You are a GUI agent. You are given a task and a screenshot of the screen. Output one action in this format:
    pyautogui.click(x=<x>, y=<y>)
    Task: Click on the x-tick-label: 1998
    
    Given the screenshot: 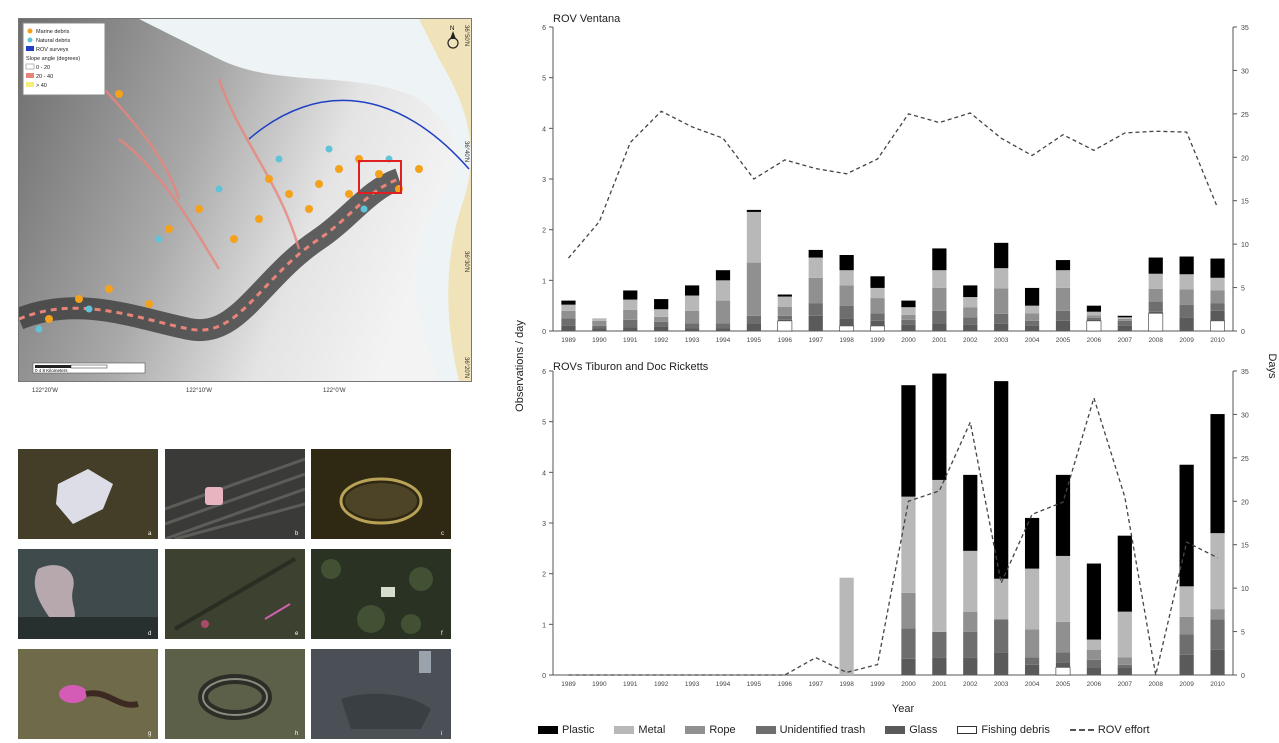 What is the action you would take?
    pyautogui.click(x=846, y=684)
    